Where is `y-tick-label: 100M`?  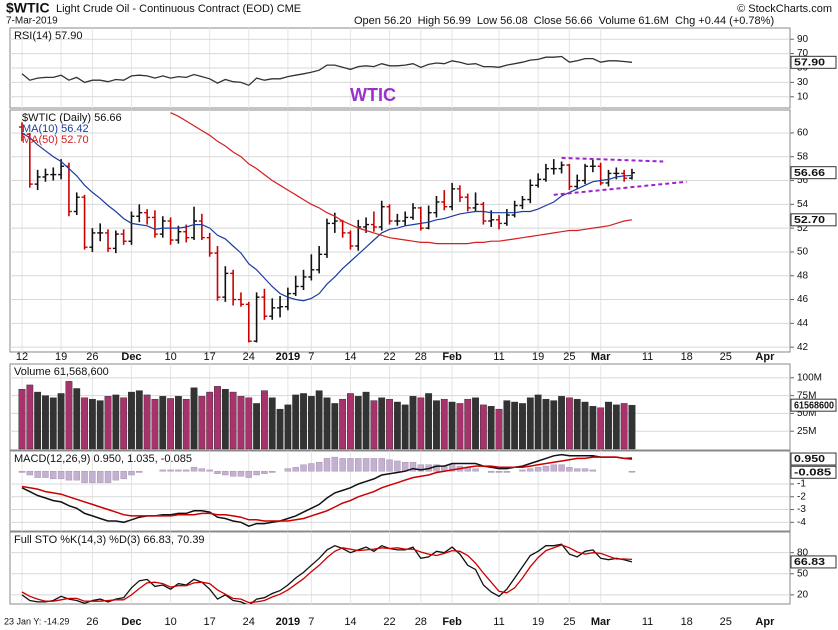
y-tick-label: 100M is located at coordinates (809, 377).